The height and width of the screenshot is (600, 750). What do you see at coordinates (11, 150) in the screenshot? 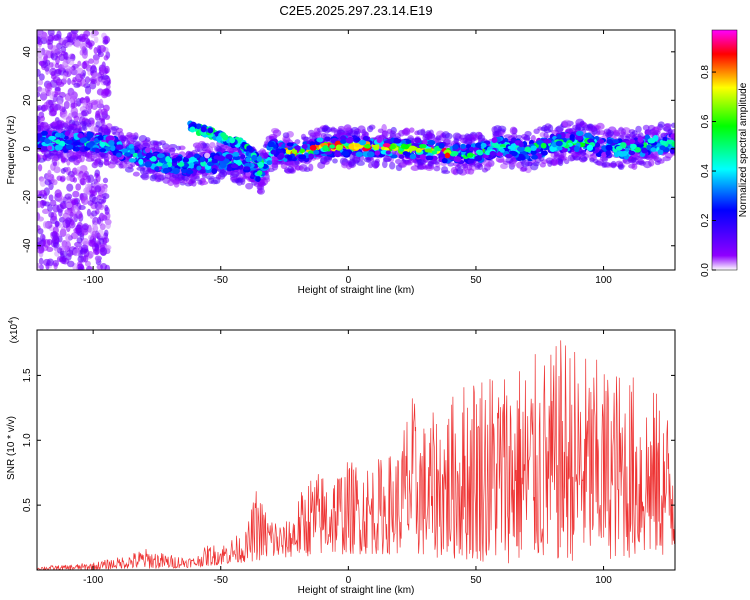
I see `spectrogram-y-label: Frequency (Hz)` at bounding box center [11, 150].